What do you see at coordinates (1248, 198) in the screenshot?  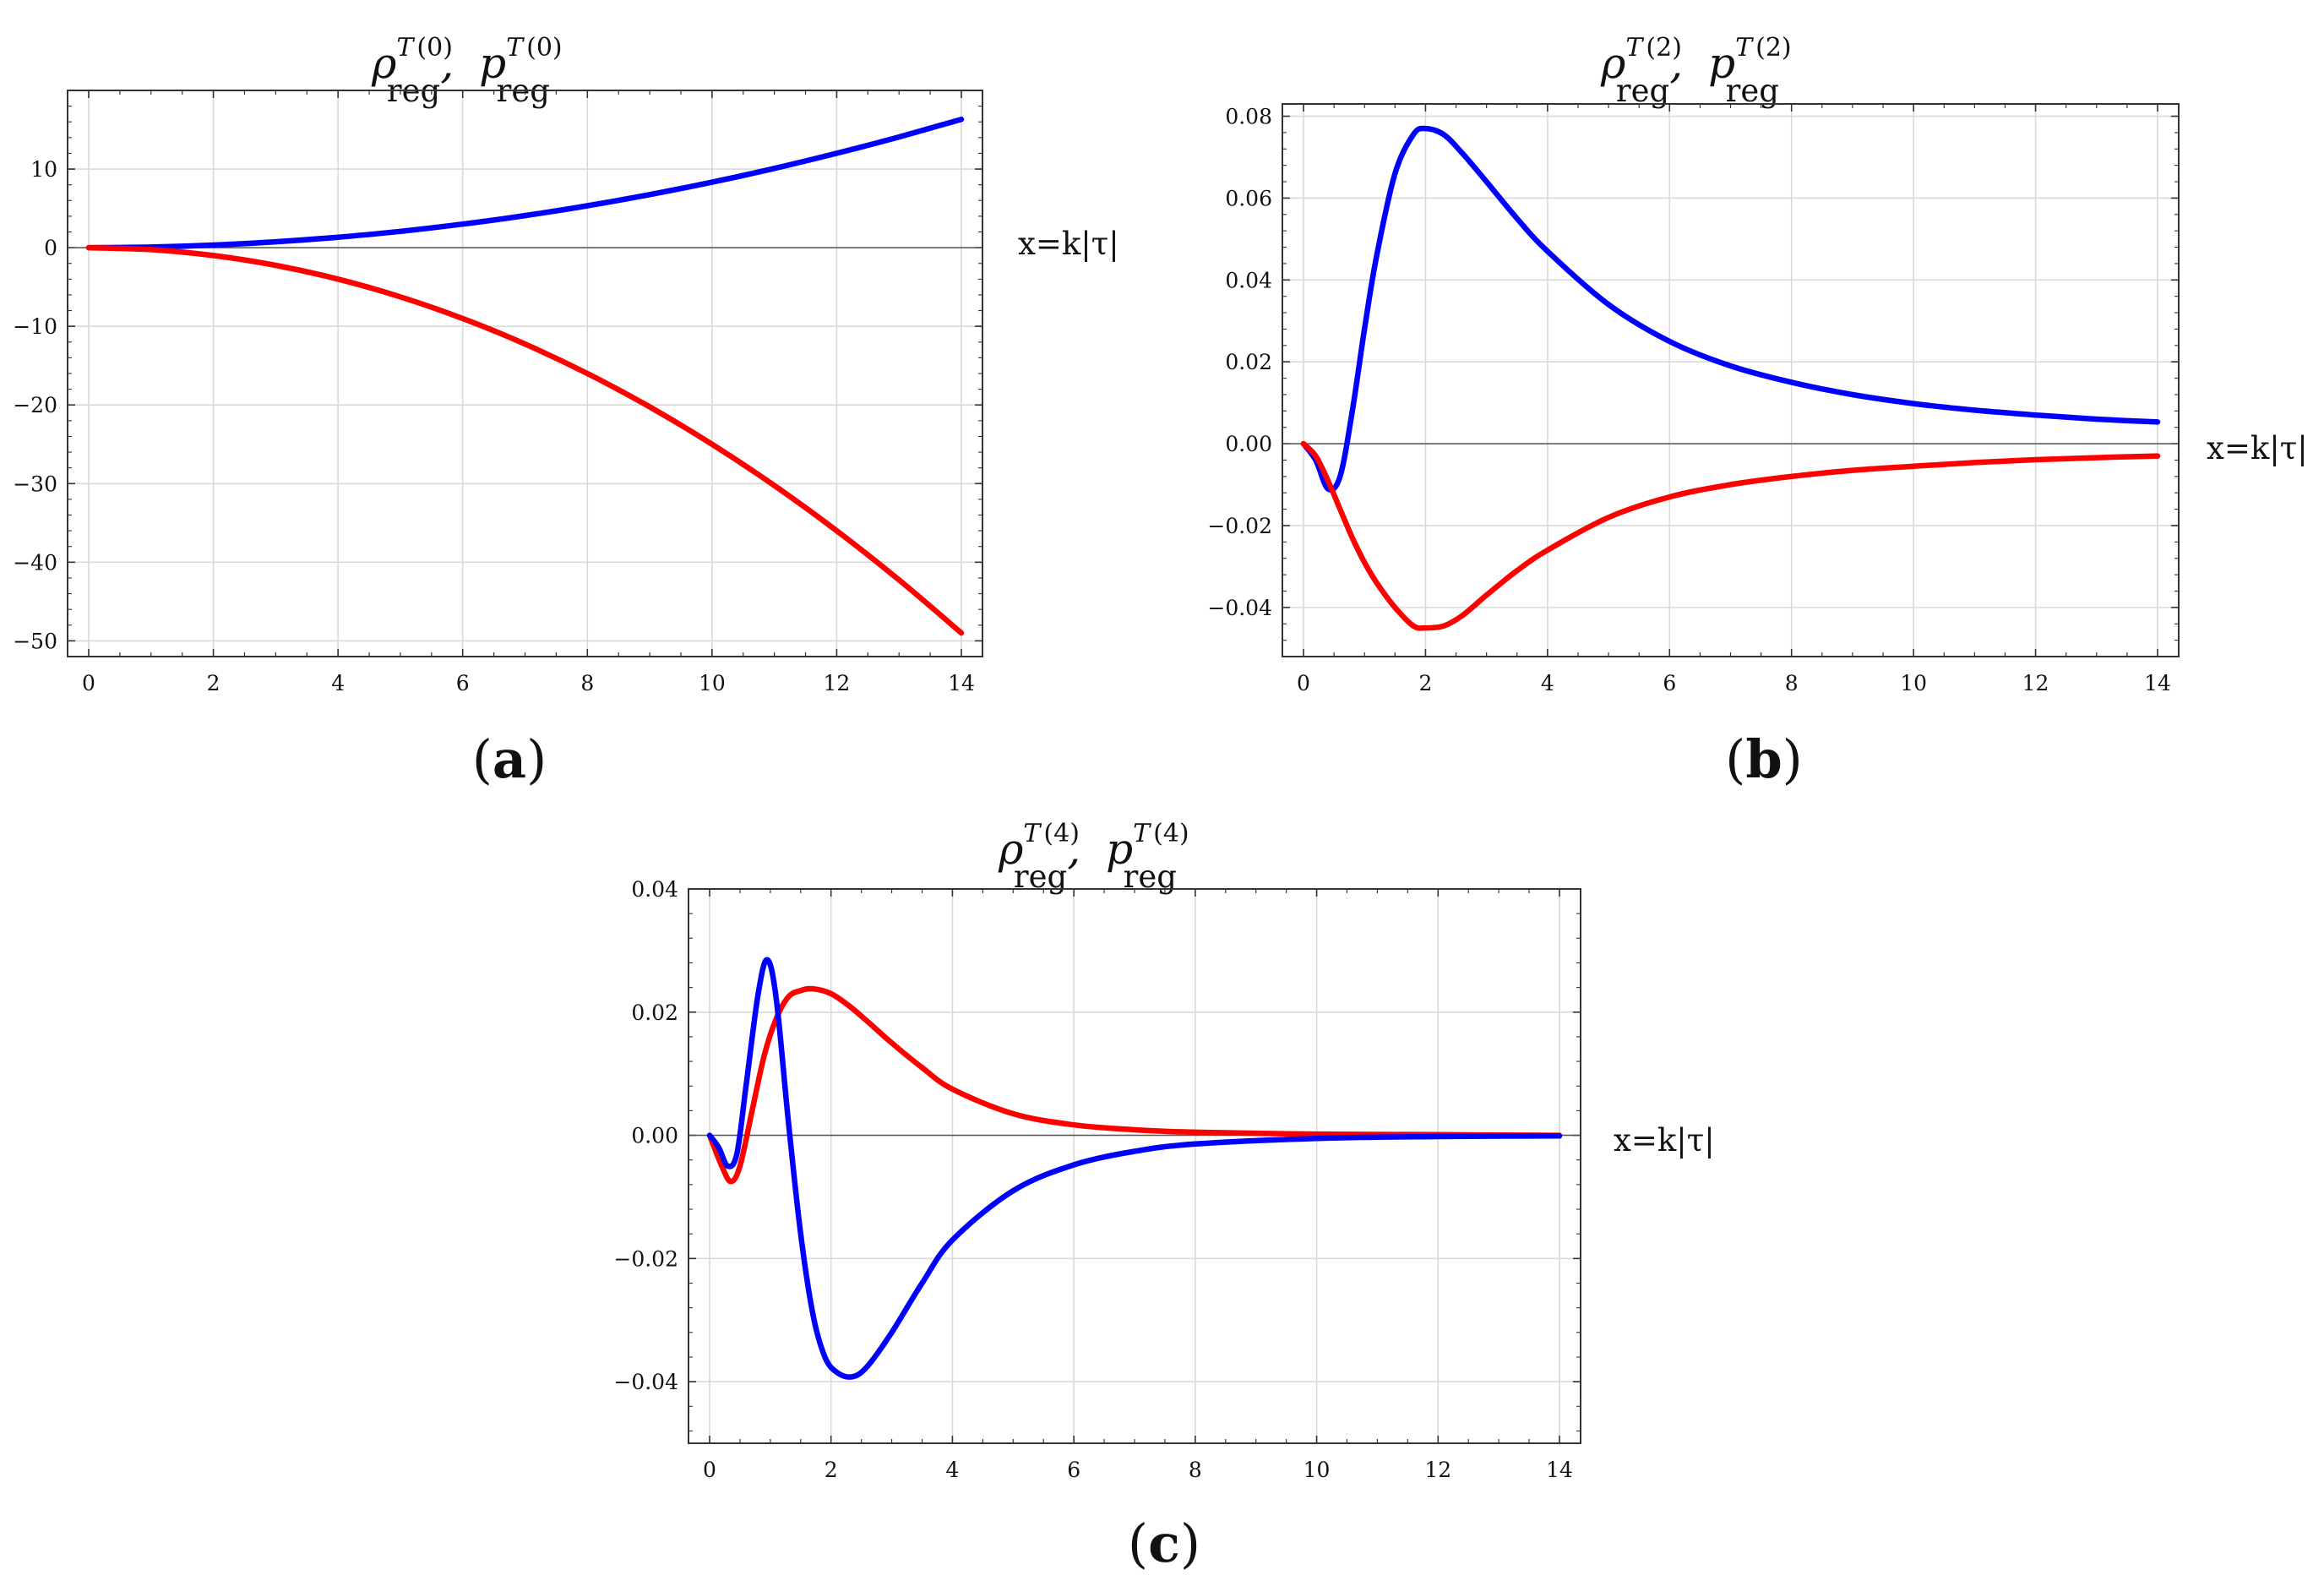 I see `y-tick-label: 0.06` at bounding box center [1248, 198].